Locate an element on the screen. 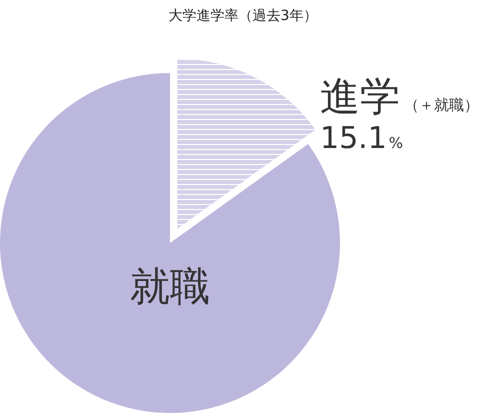  data-label: 15.1% is located at coordinates (362, 138).